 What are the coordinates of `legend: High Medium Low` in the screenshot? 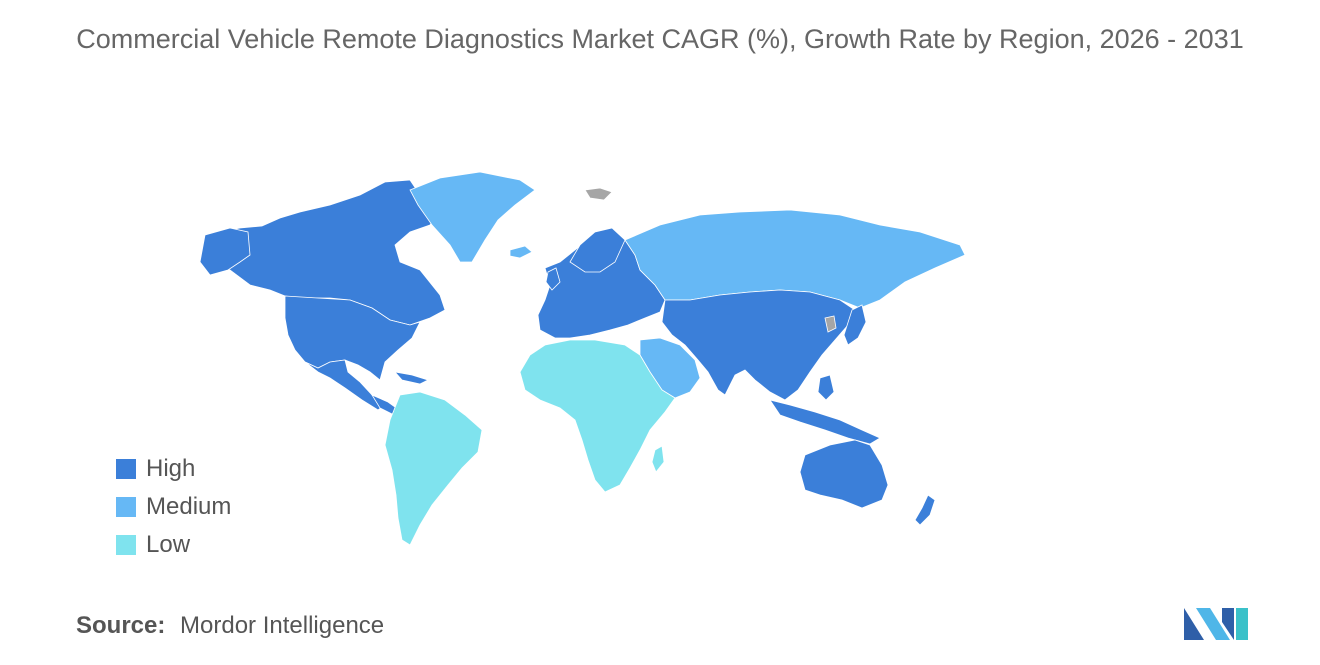 It's located at (173, 507).